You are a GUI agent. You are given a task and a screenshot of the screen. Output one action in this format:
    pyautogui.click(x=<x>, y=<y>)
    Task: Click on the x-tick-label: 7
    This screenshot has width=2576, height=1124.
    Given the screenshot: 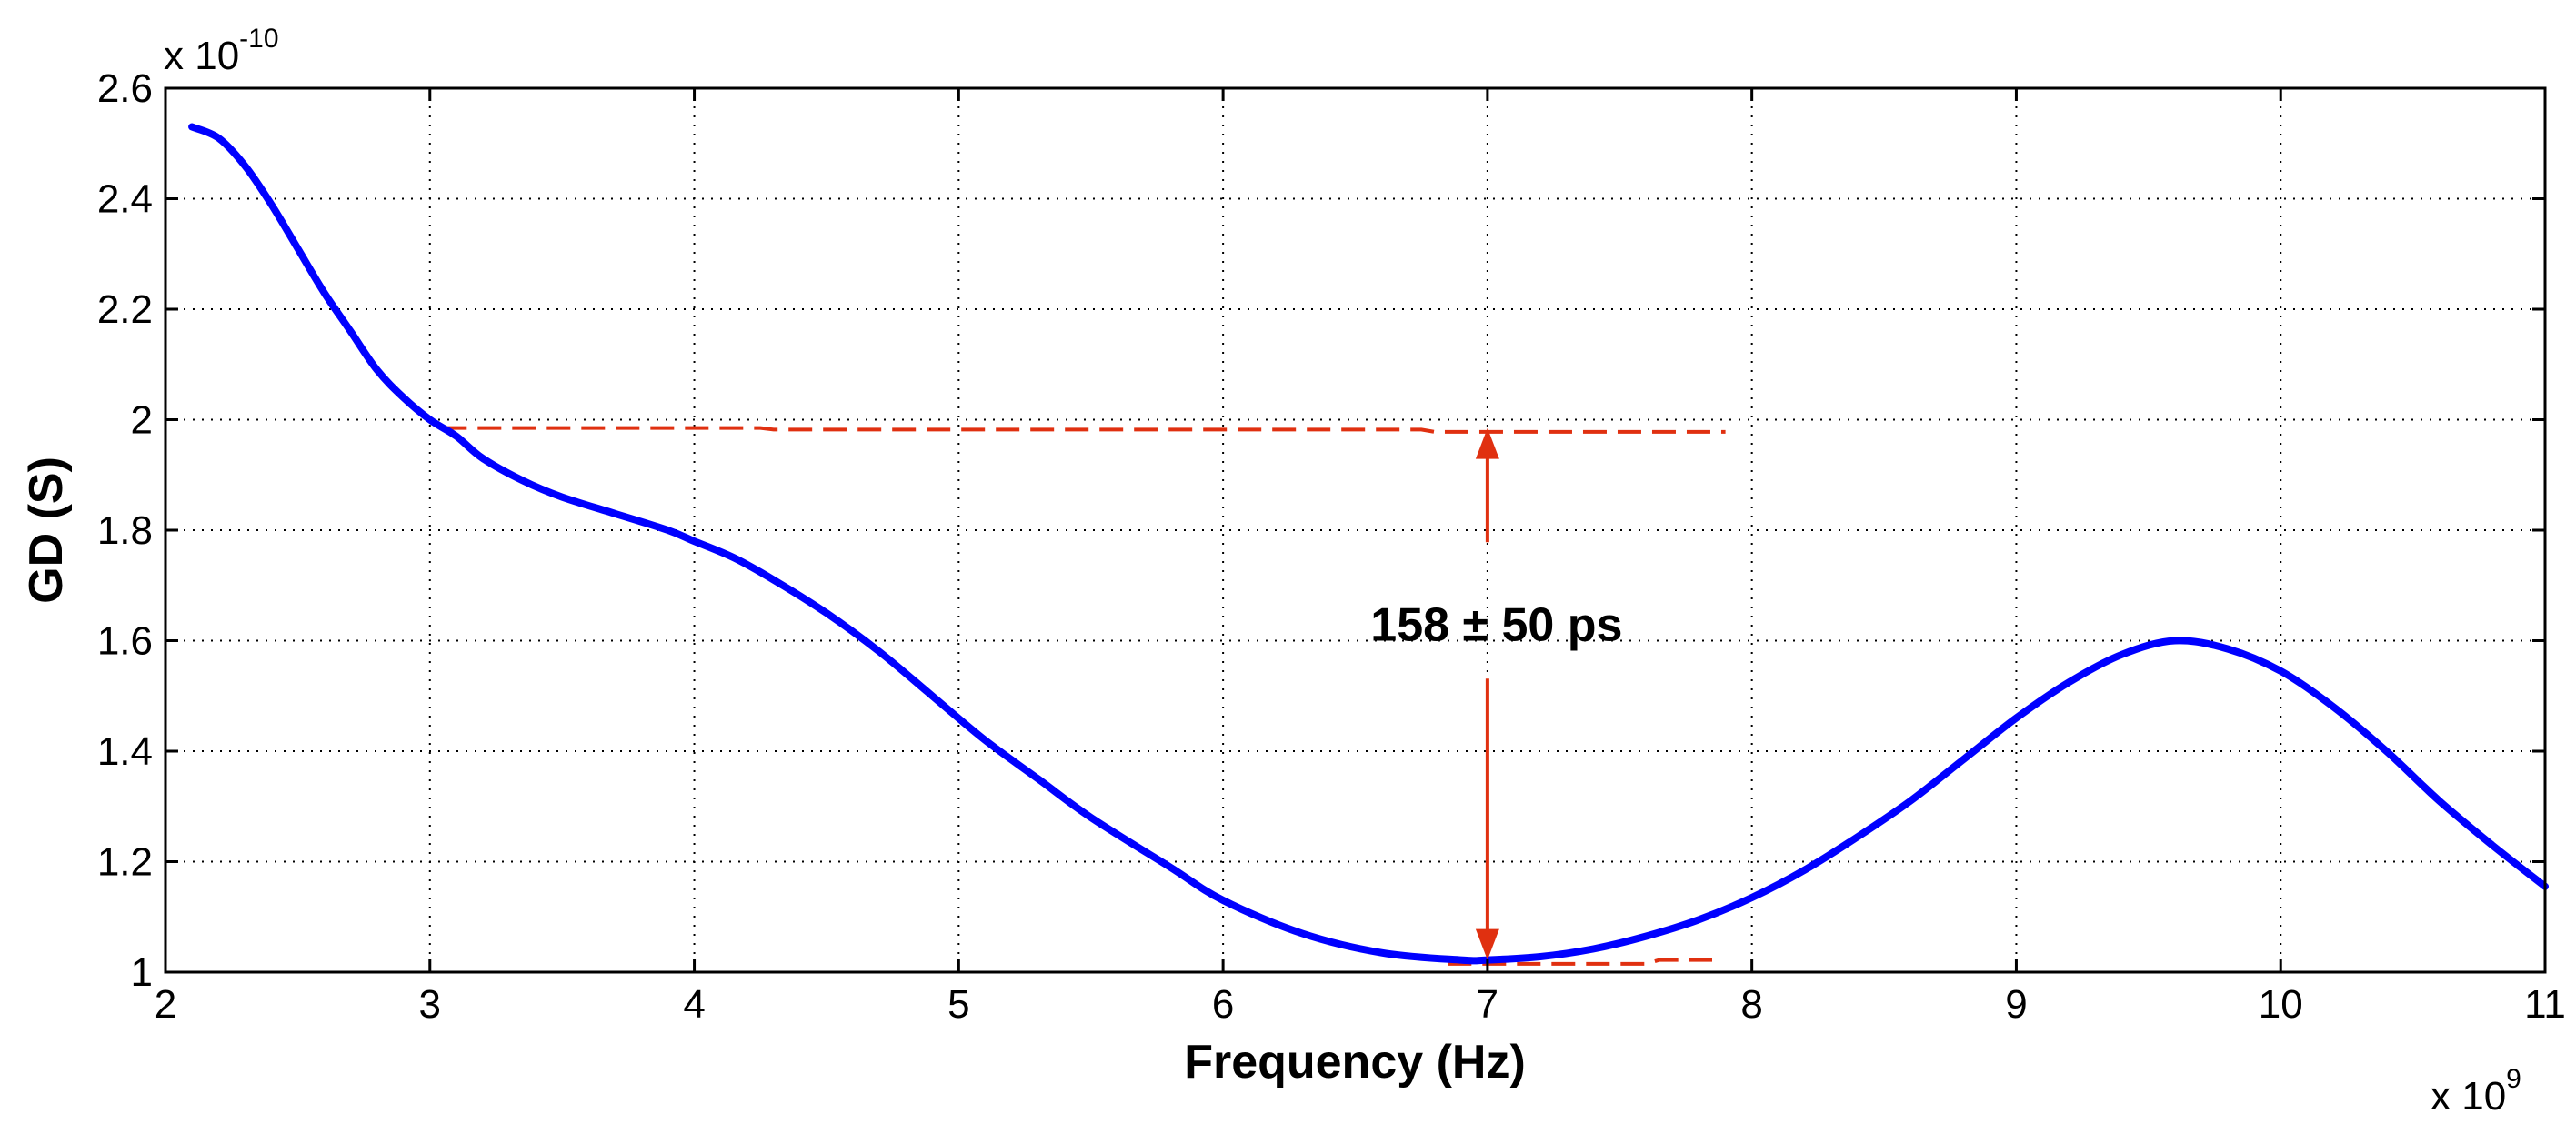 What is the action you would take?
    pyautogui.click(x=1487, y=1004)
    